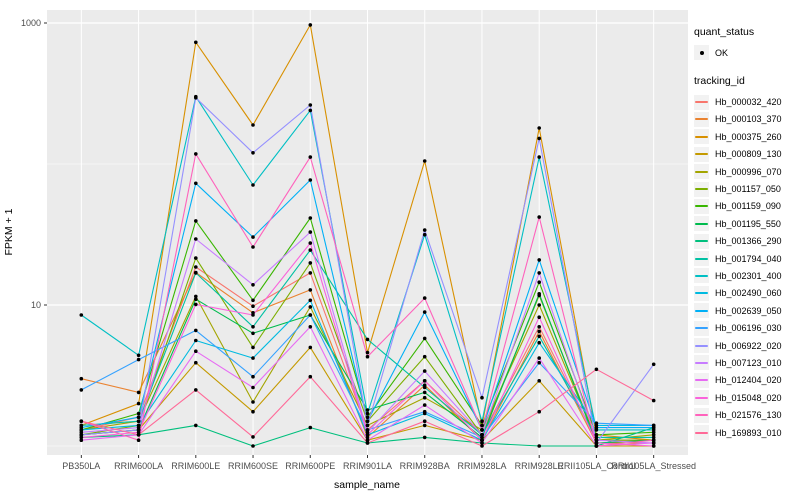  I want to click on x-tick-label: RRIM928LA, so click(481, 466).